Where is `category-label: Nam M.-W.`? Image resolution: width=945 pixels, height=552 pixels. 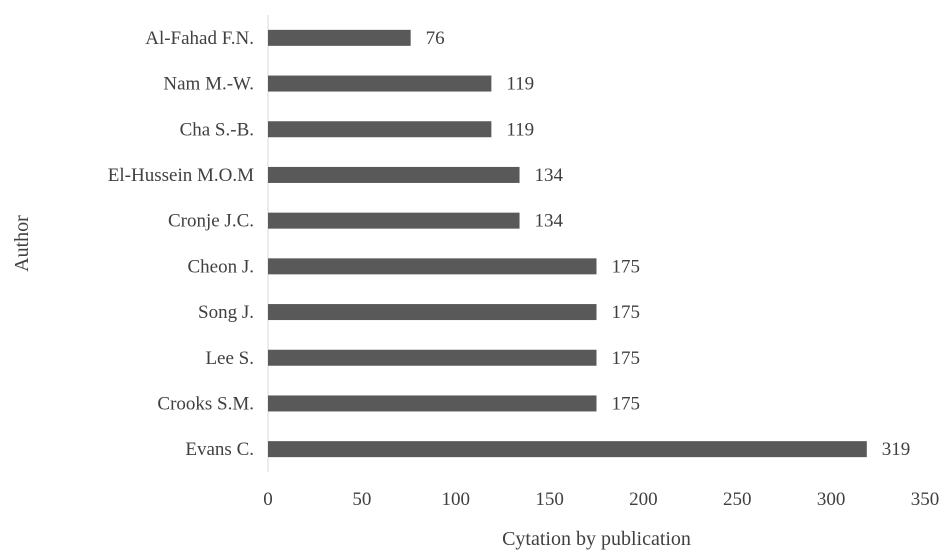 category-label: Nam M.-W. is located at coordinates (208, 84).